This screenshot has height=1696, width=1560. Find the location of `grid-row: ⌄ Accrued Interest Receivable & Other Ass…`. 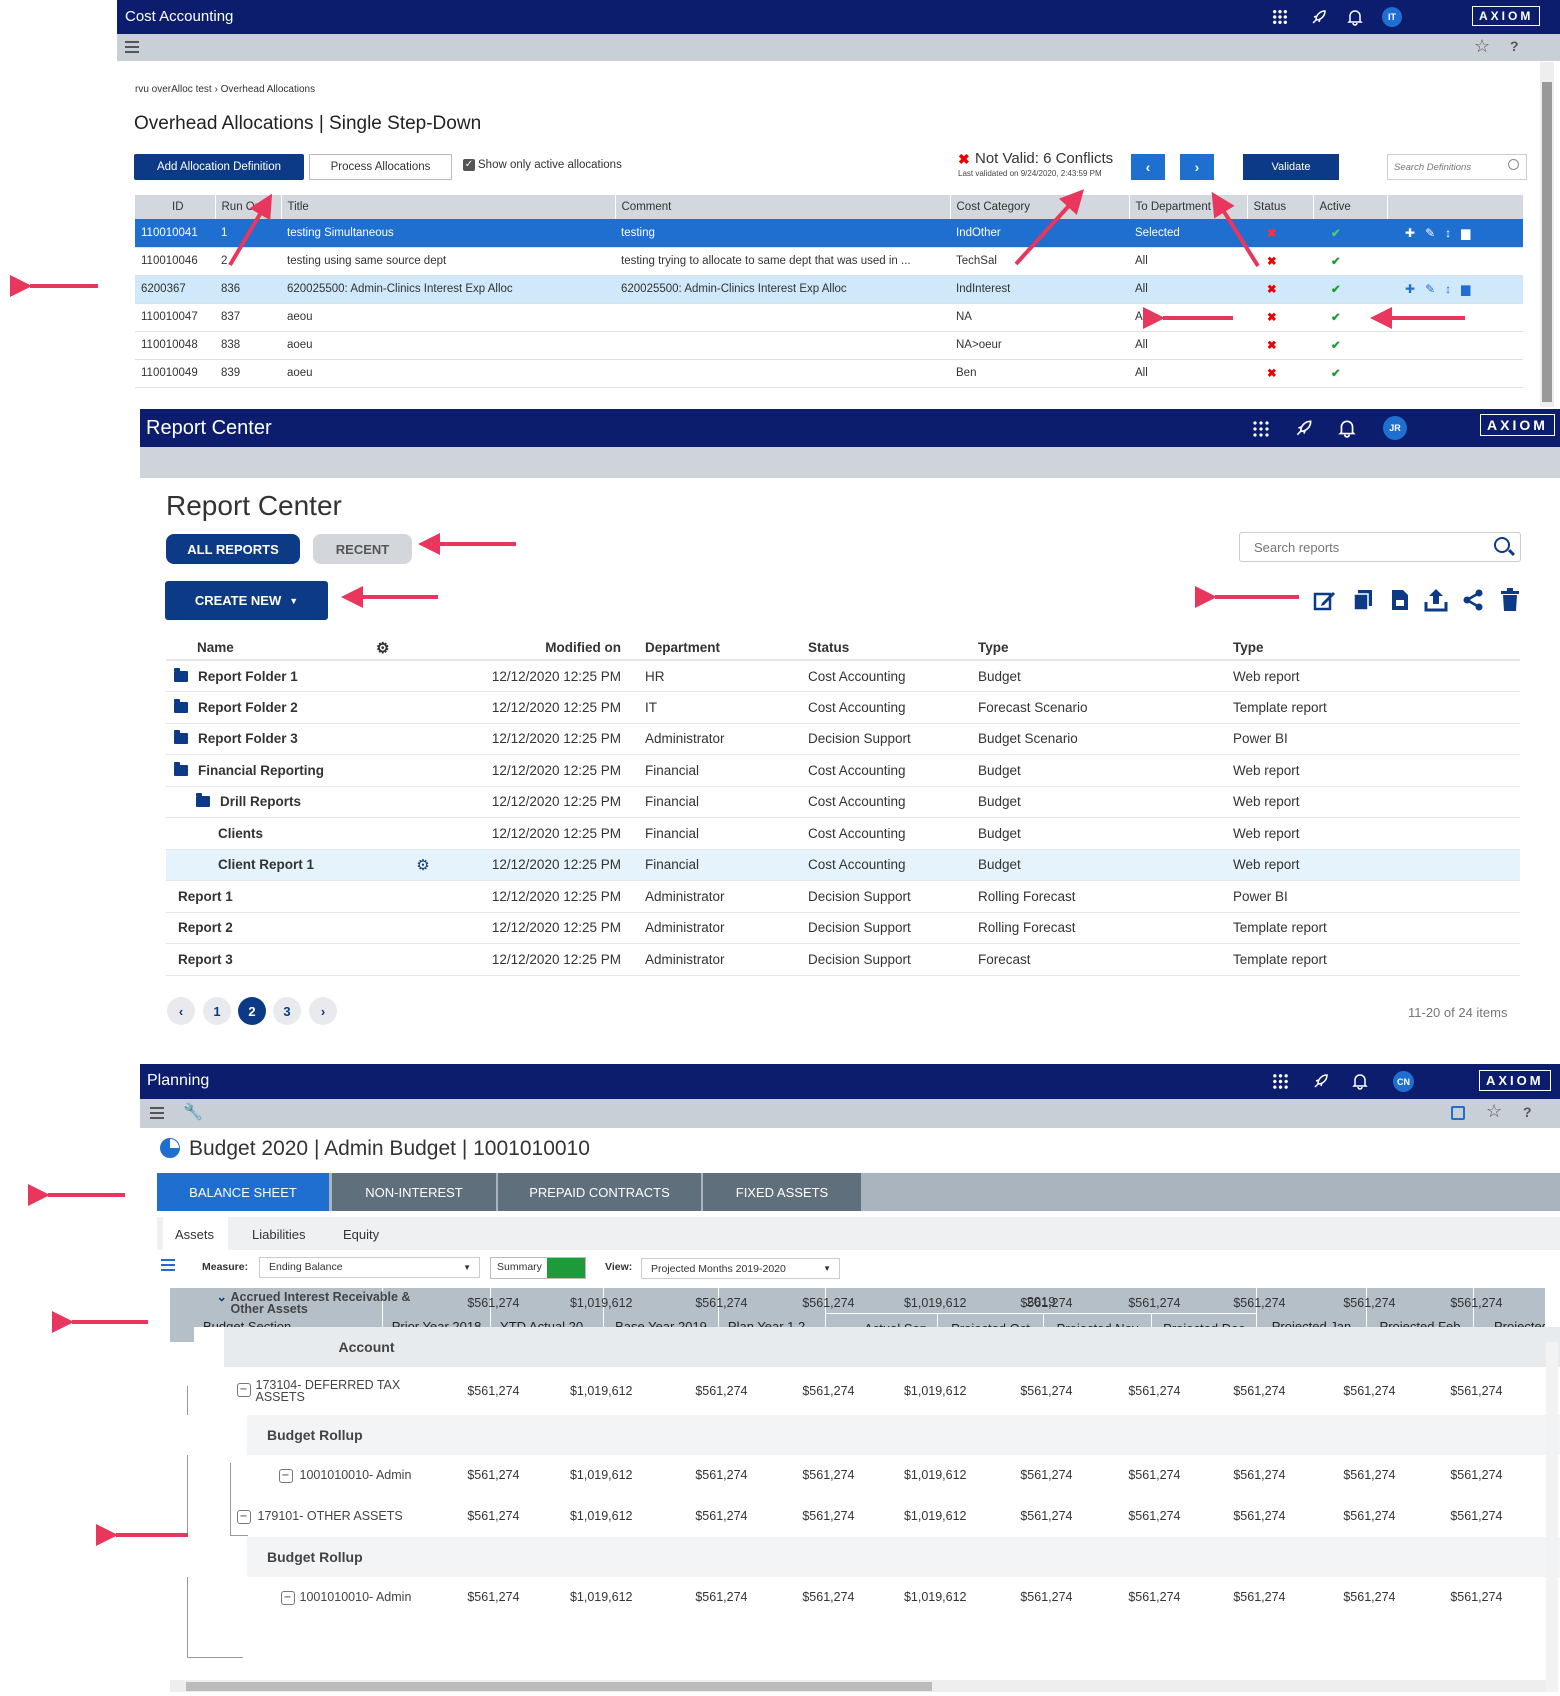

grid-row: ⌄ Accrued Interest Receivable & Other Ass… is located at coordinates (884, 1303).